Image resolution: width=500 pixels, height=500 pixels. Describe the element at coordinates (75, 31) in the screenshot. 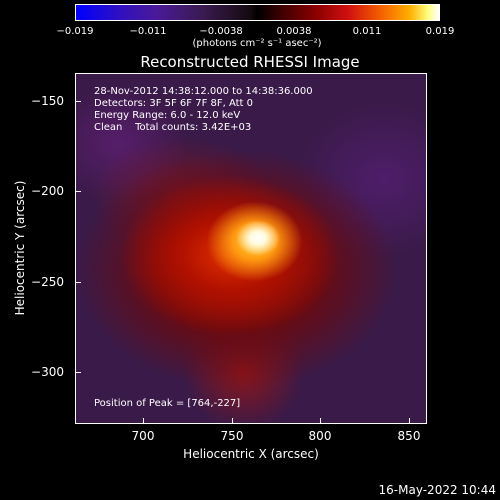

I see `colorbar-tick: −0.019` at that location.